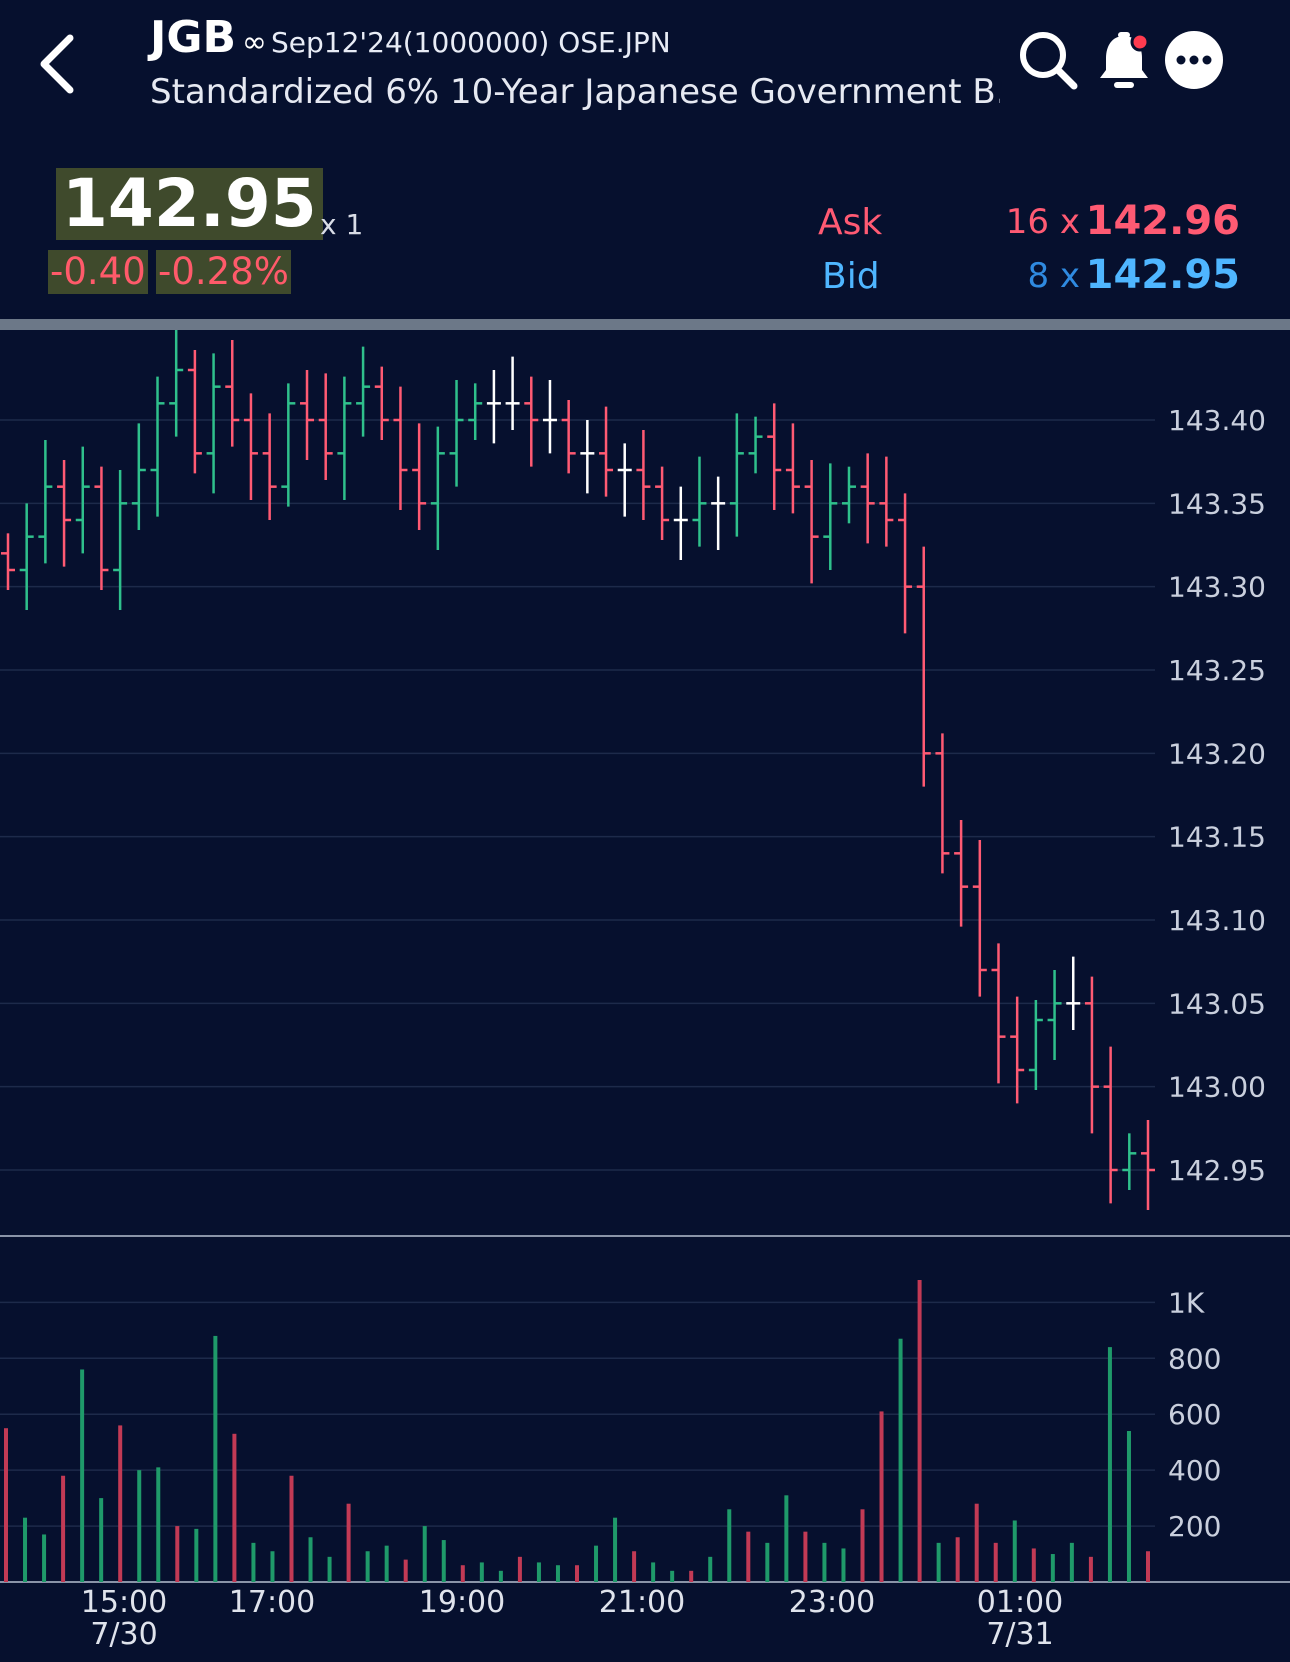 The height and width of the screenshot is (1662, 1290). What do you see at coordinates (832, 1602) in the screenshot?
I see `time-axis-label: 23:00` at bounding box center [832, 1602].